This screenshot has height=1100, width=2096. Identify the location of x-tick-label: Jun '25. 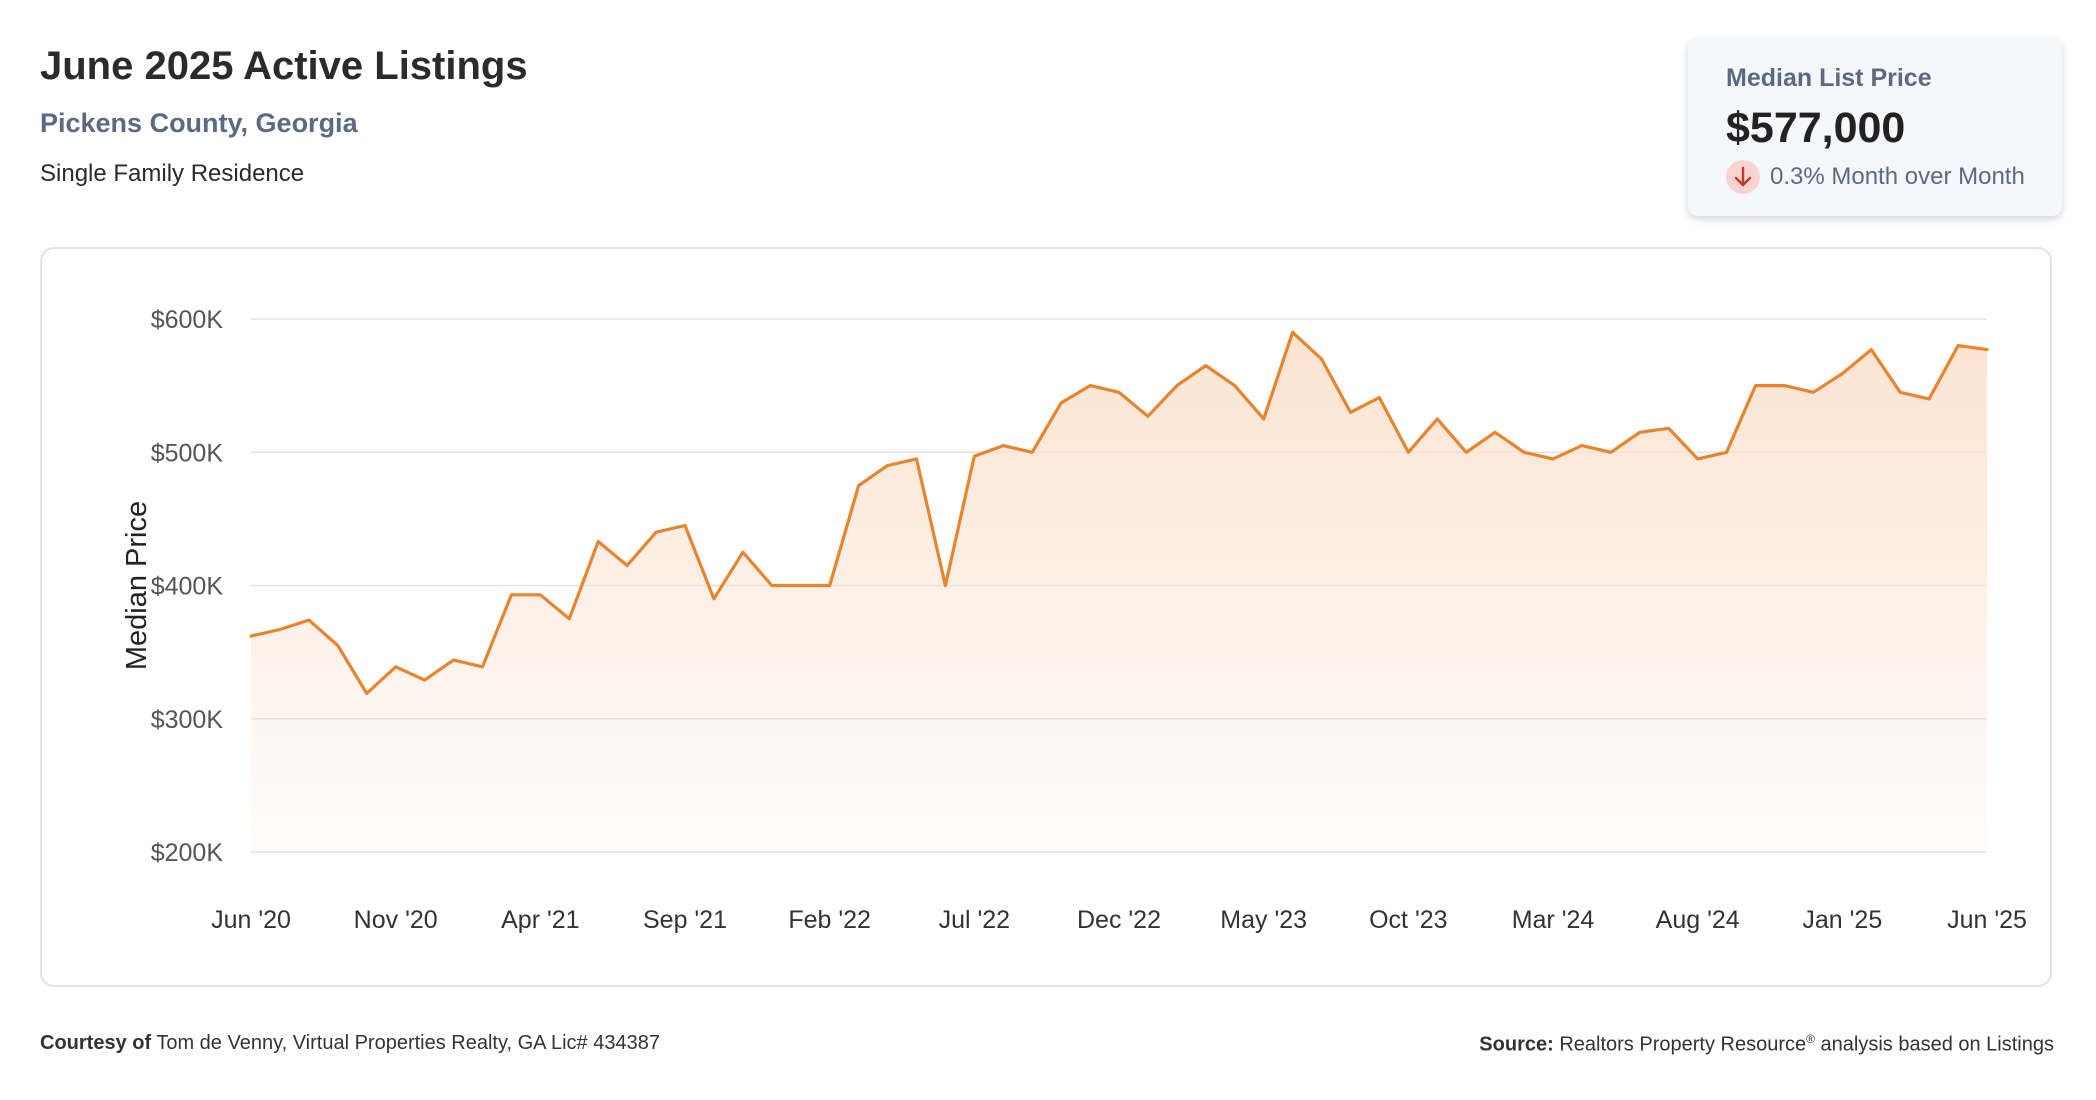
(1987, 920).